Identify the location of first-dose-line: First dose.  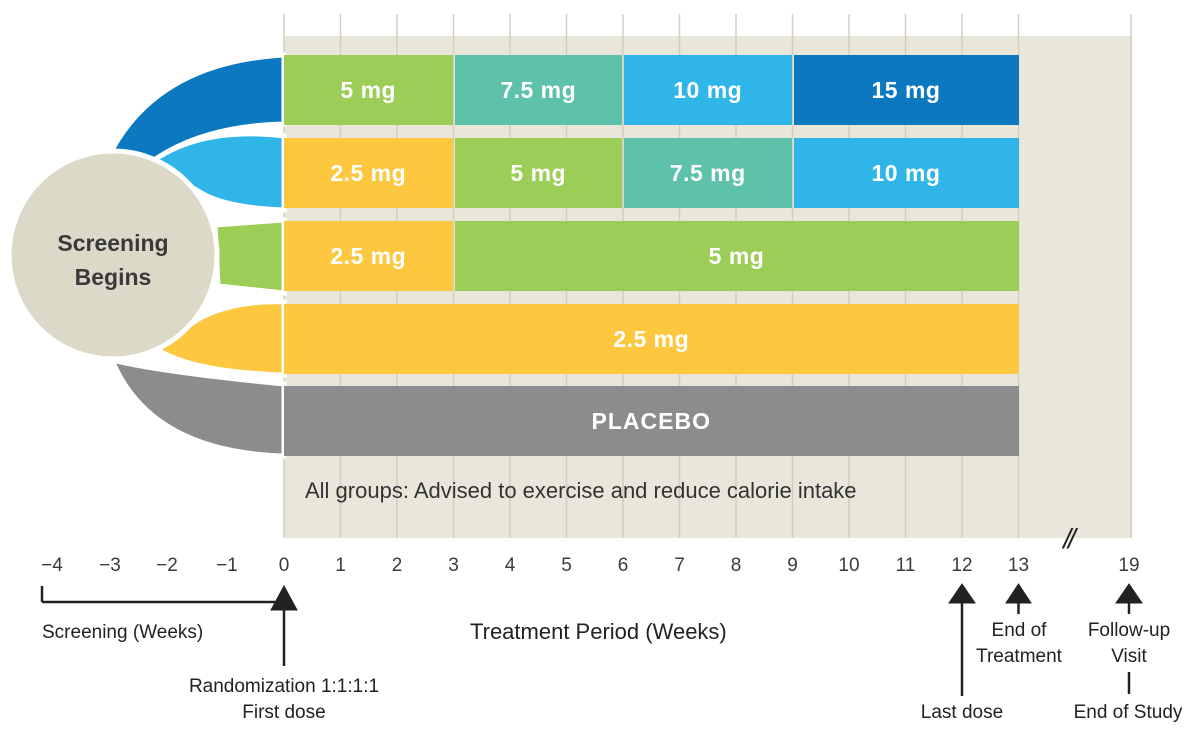
(284, 712).